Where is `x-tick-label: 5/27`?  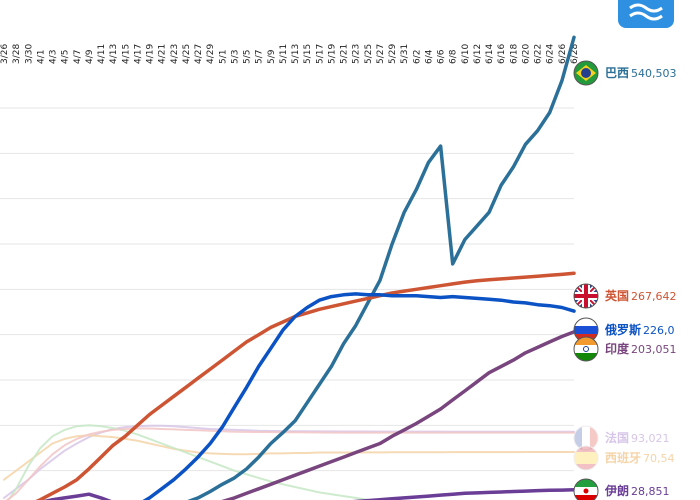 x-tick-label: 5/27 is located at coordinates (381, 54).